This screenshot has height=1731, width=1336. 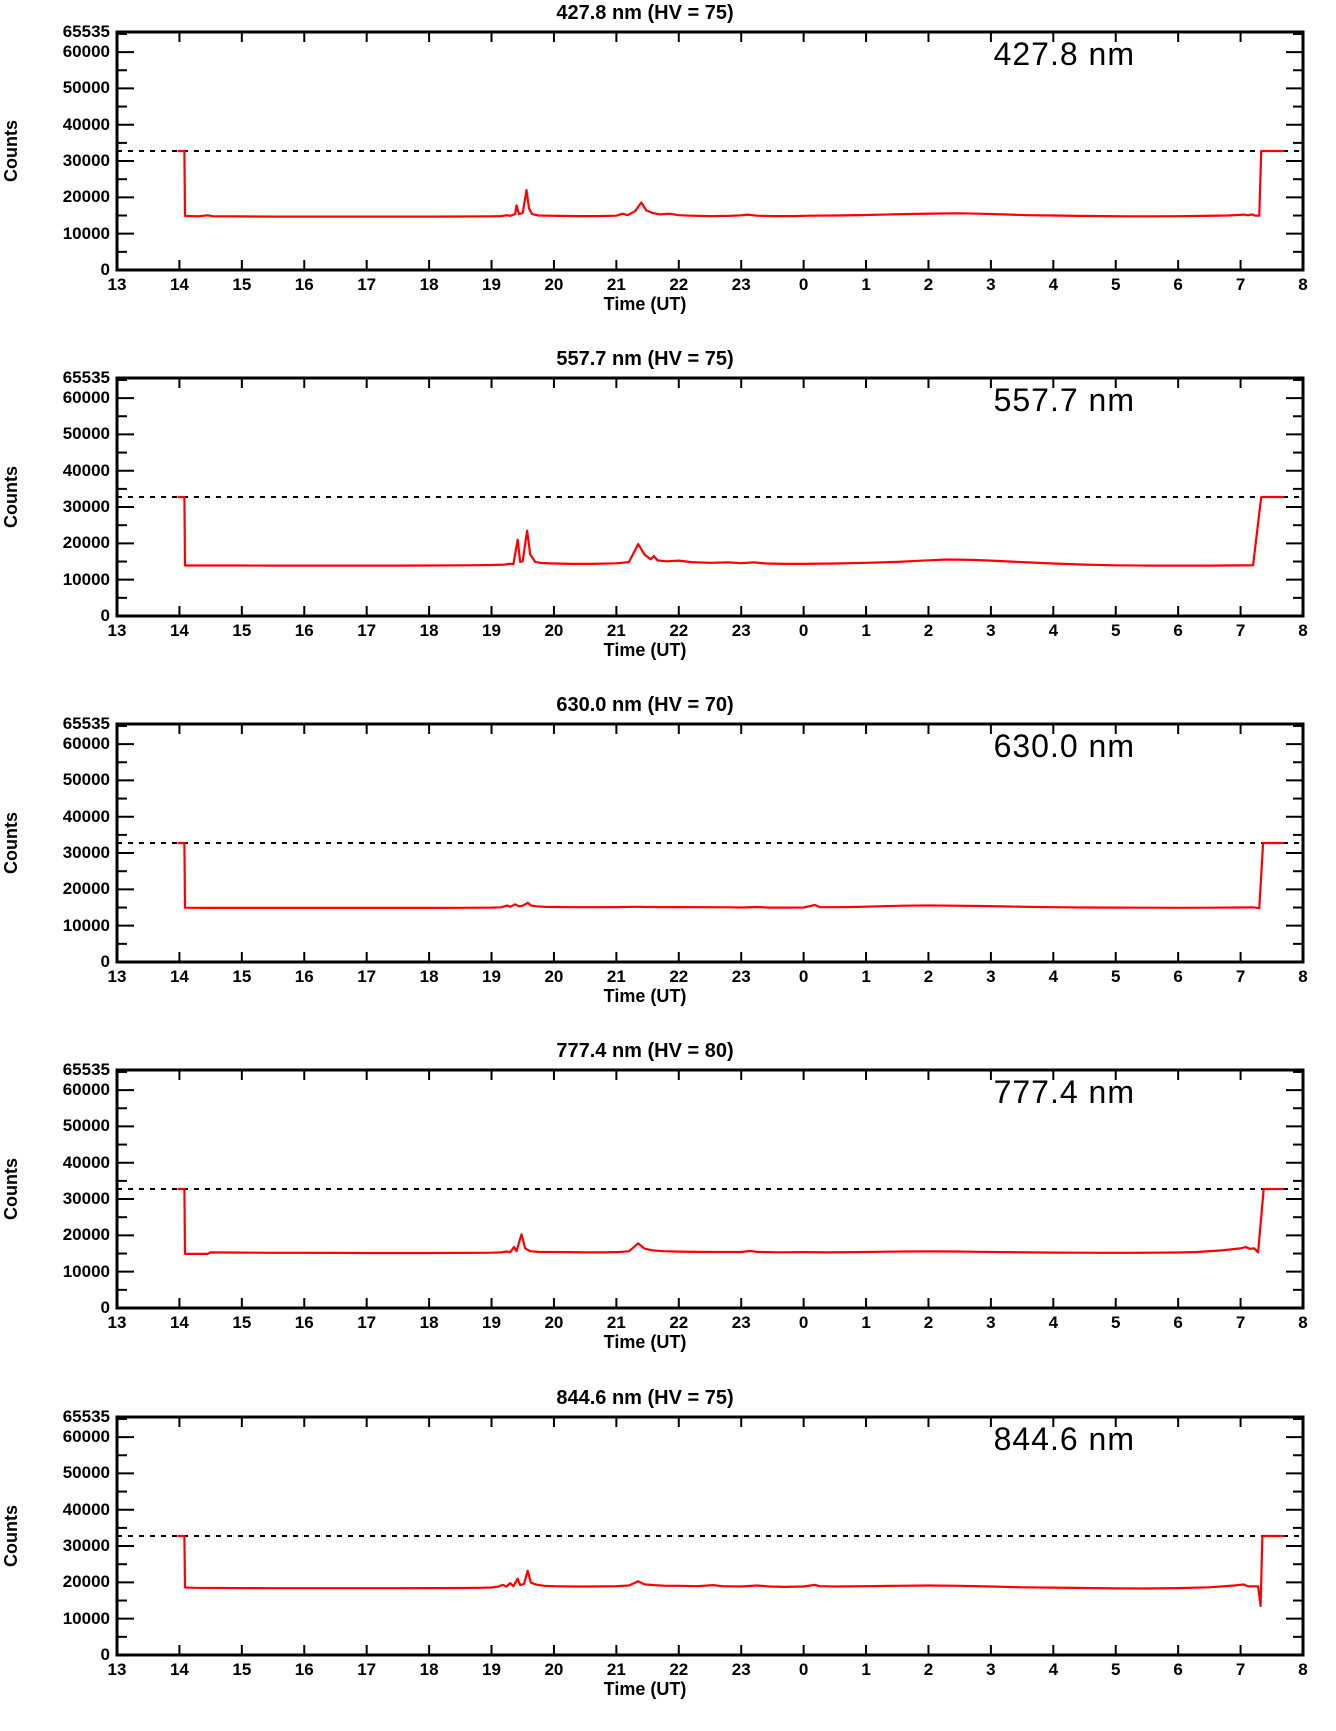 I want to click on wavelength-annotation: 630.0 nm, so click(x=1064, y=746).